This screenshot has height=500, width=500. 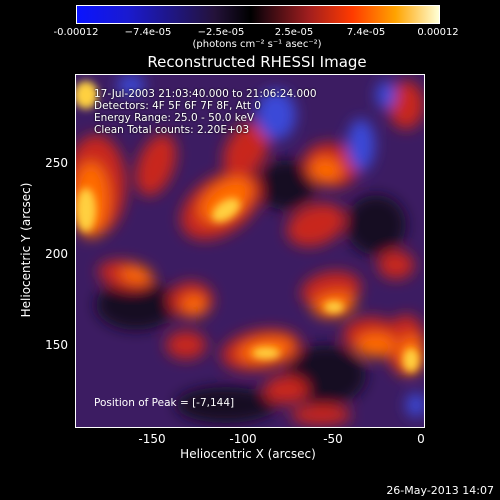 I want to click on time-range-label: 17-Jul-2003 21:03:40.000 to 21:06:24.000, so click(x=205, y=94).